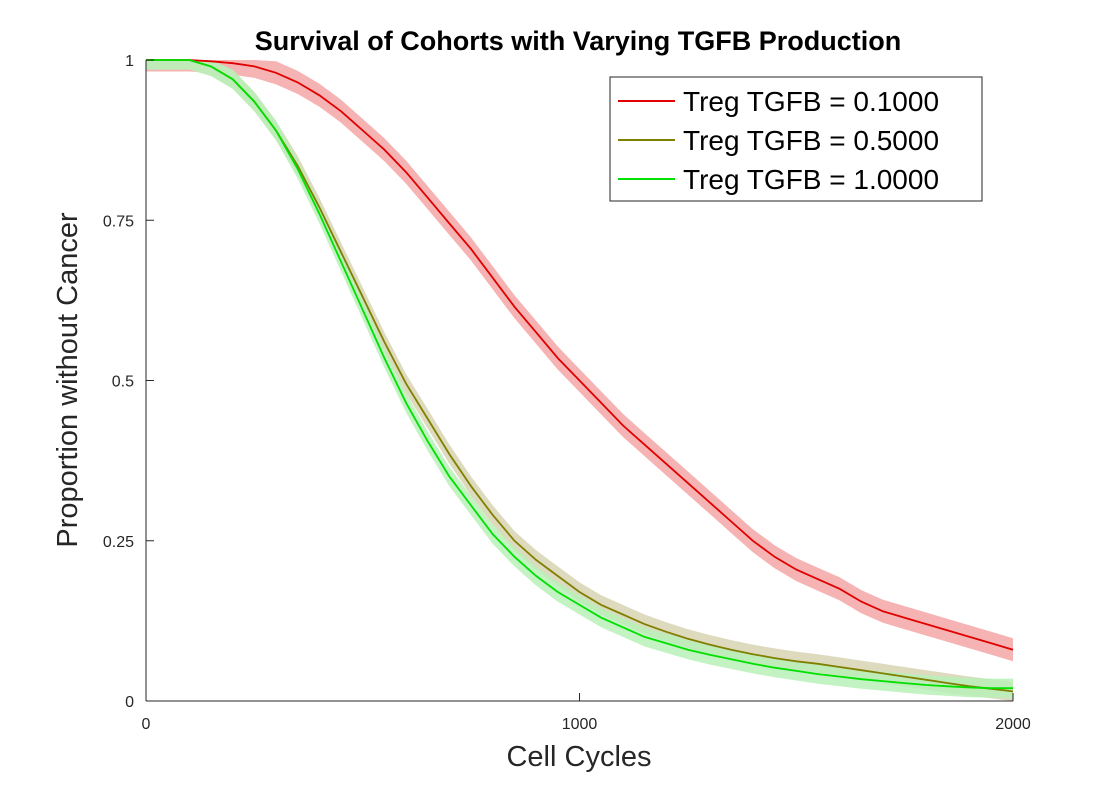 The image size is (1120, 788). Describe the element at coordinates (129, 61) in the screenshot. I see `y-tick-label: 1` at that location.